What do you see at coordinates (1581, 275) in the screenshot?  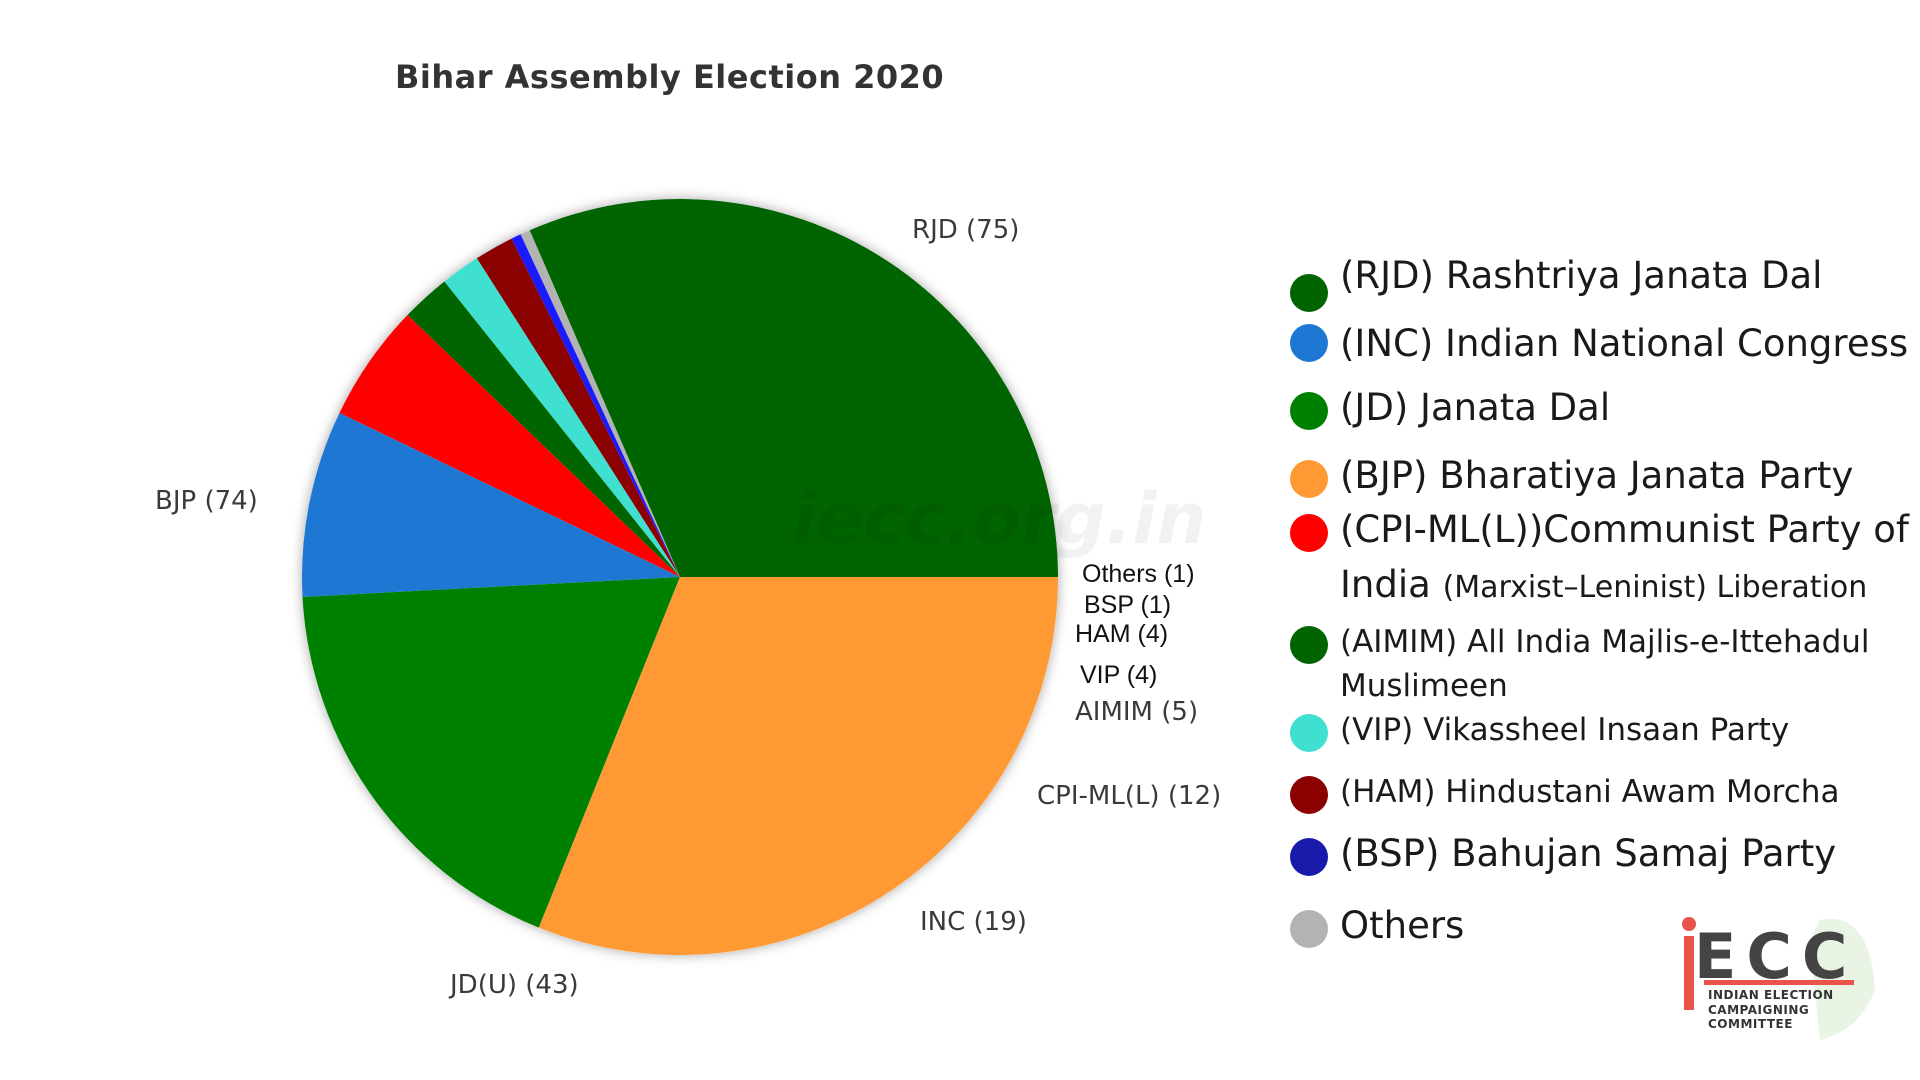 I see `legend-label-rjd: (RJD) Rashtriya Janata Dal` at bounding box center [1581, 275].